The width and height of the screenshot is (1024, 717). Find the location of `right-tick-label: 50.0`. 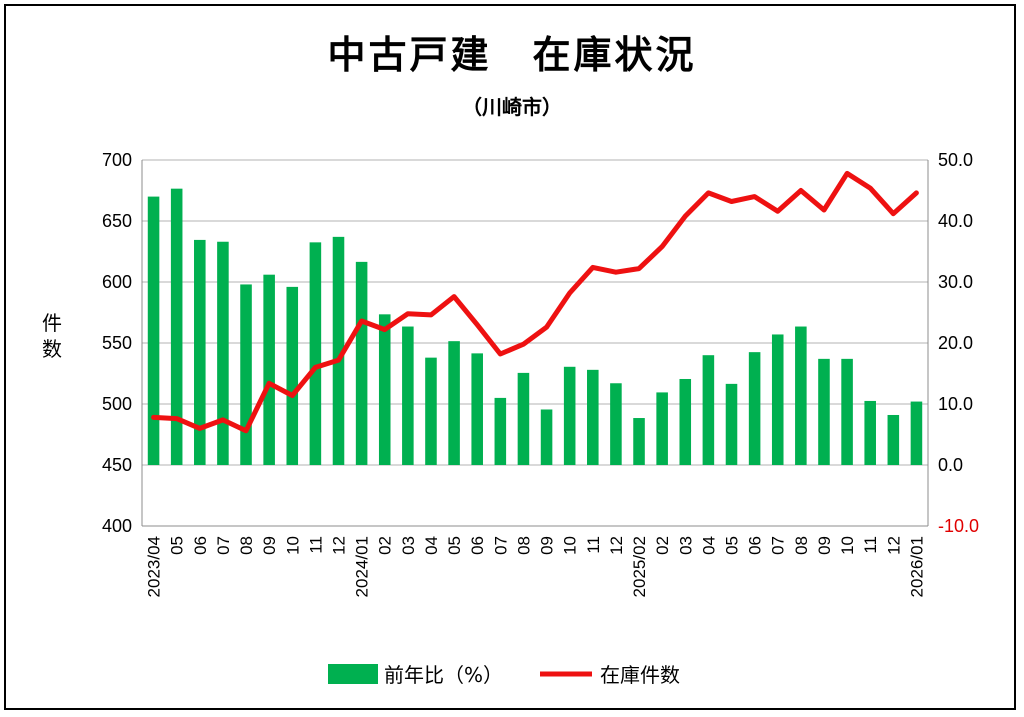

right-tick-label: 50.0 is located at coordinates (955, 160).